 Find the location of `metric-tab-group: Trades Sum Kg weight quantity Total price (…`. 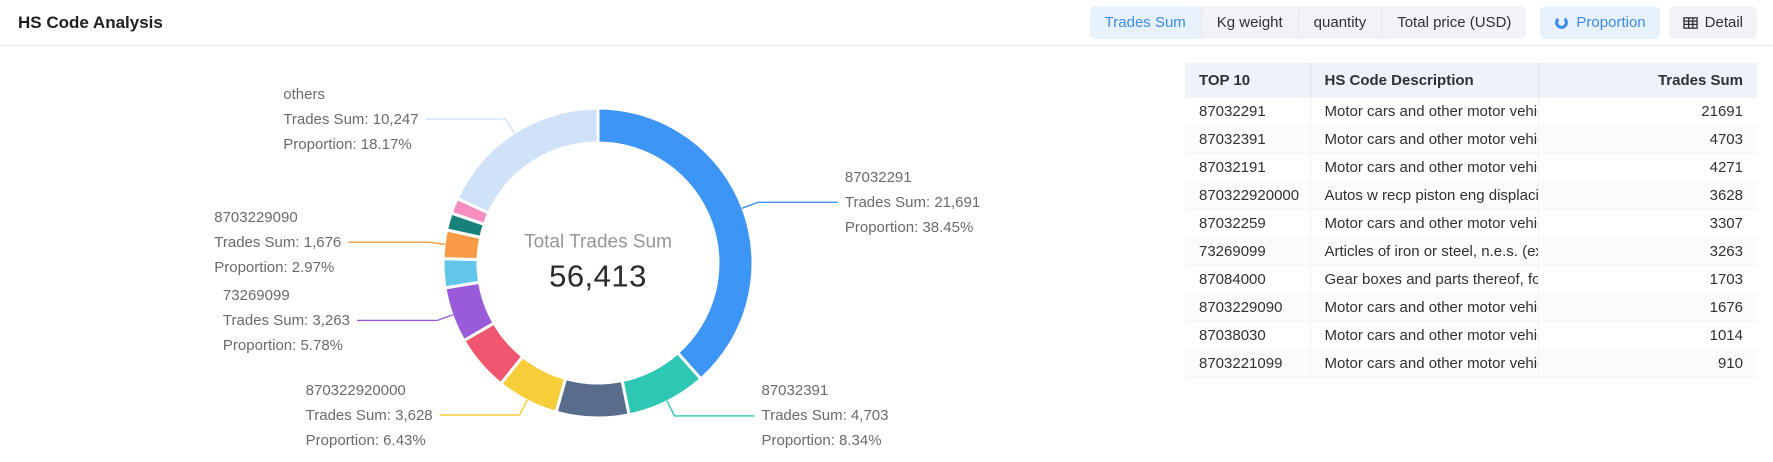

metric-tab-group: Trades Sum Kg weight quantity Total price (… is located at coordinates (1308, 22).